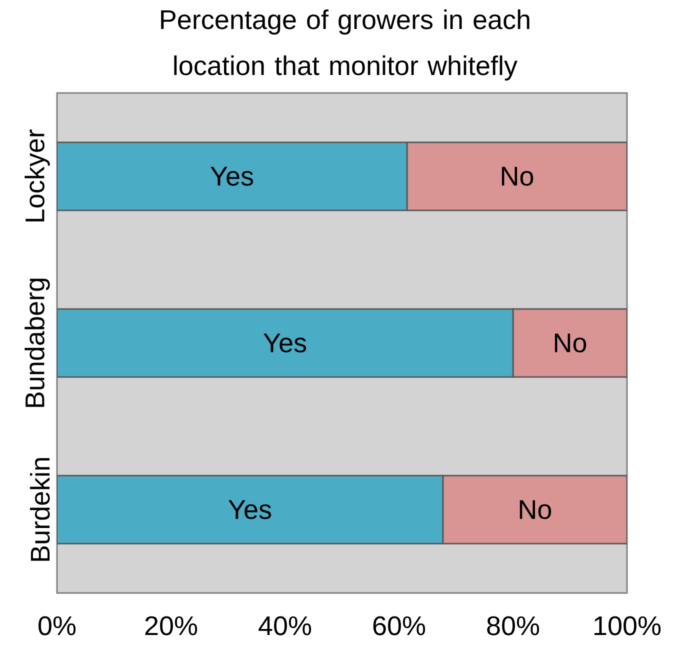 This screenshot has width=675, height=652. I want to click on series-label: No, so click(536, 510).